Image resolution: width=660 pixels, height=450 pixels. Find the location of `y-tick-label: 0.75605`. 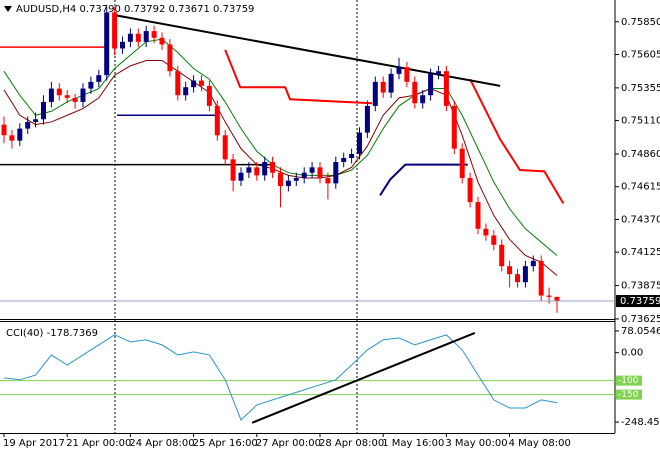

y-tick-label: 0.75605 is located at coordinates (640, 54).